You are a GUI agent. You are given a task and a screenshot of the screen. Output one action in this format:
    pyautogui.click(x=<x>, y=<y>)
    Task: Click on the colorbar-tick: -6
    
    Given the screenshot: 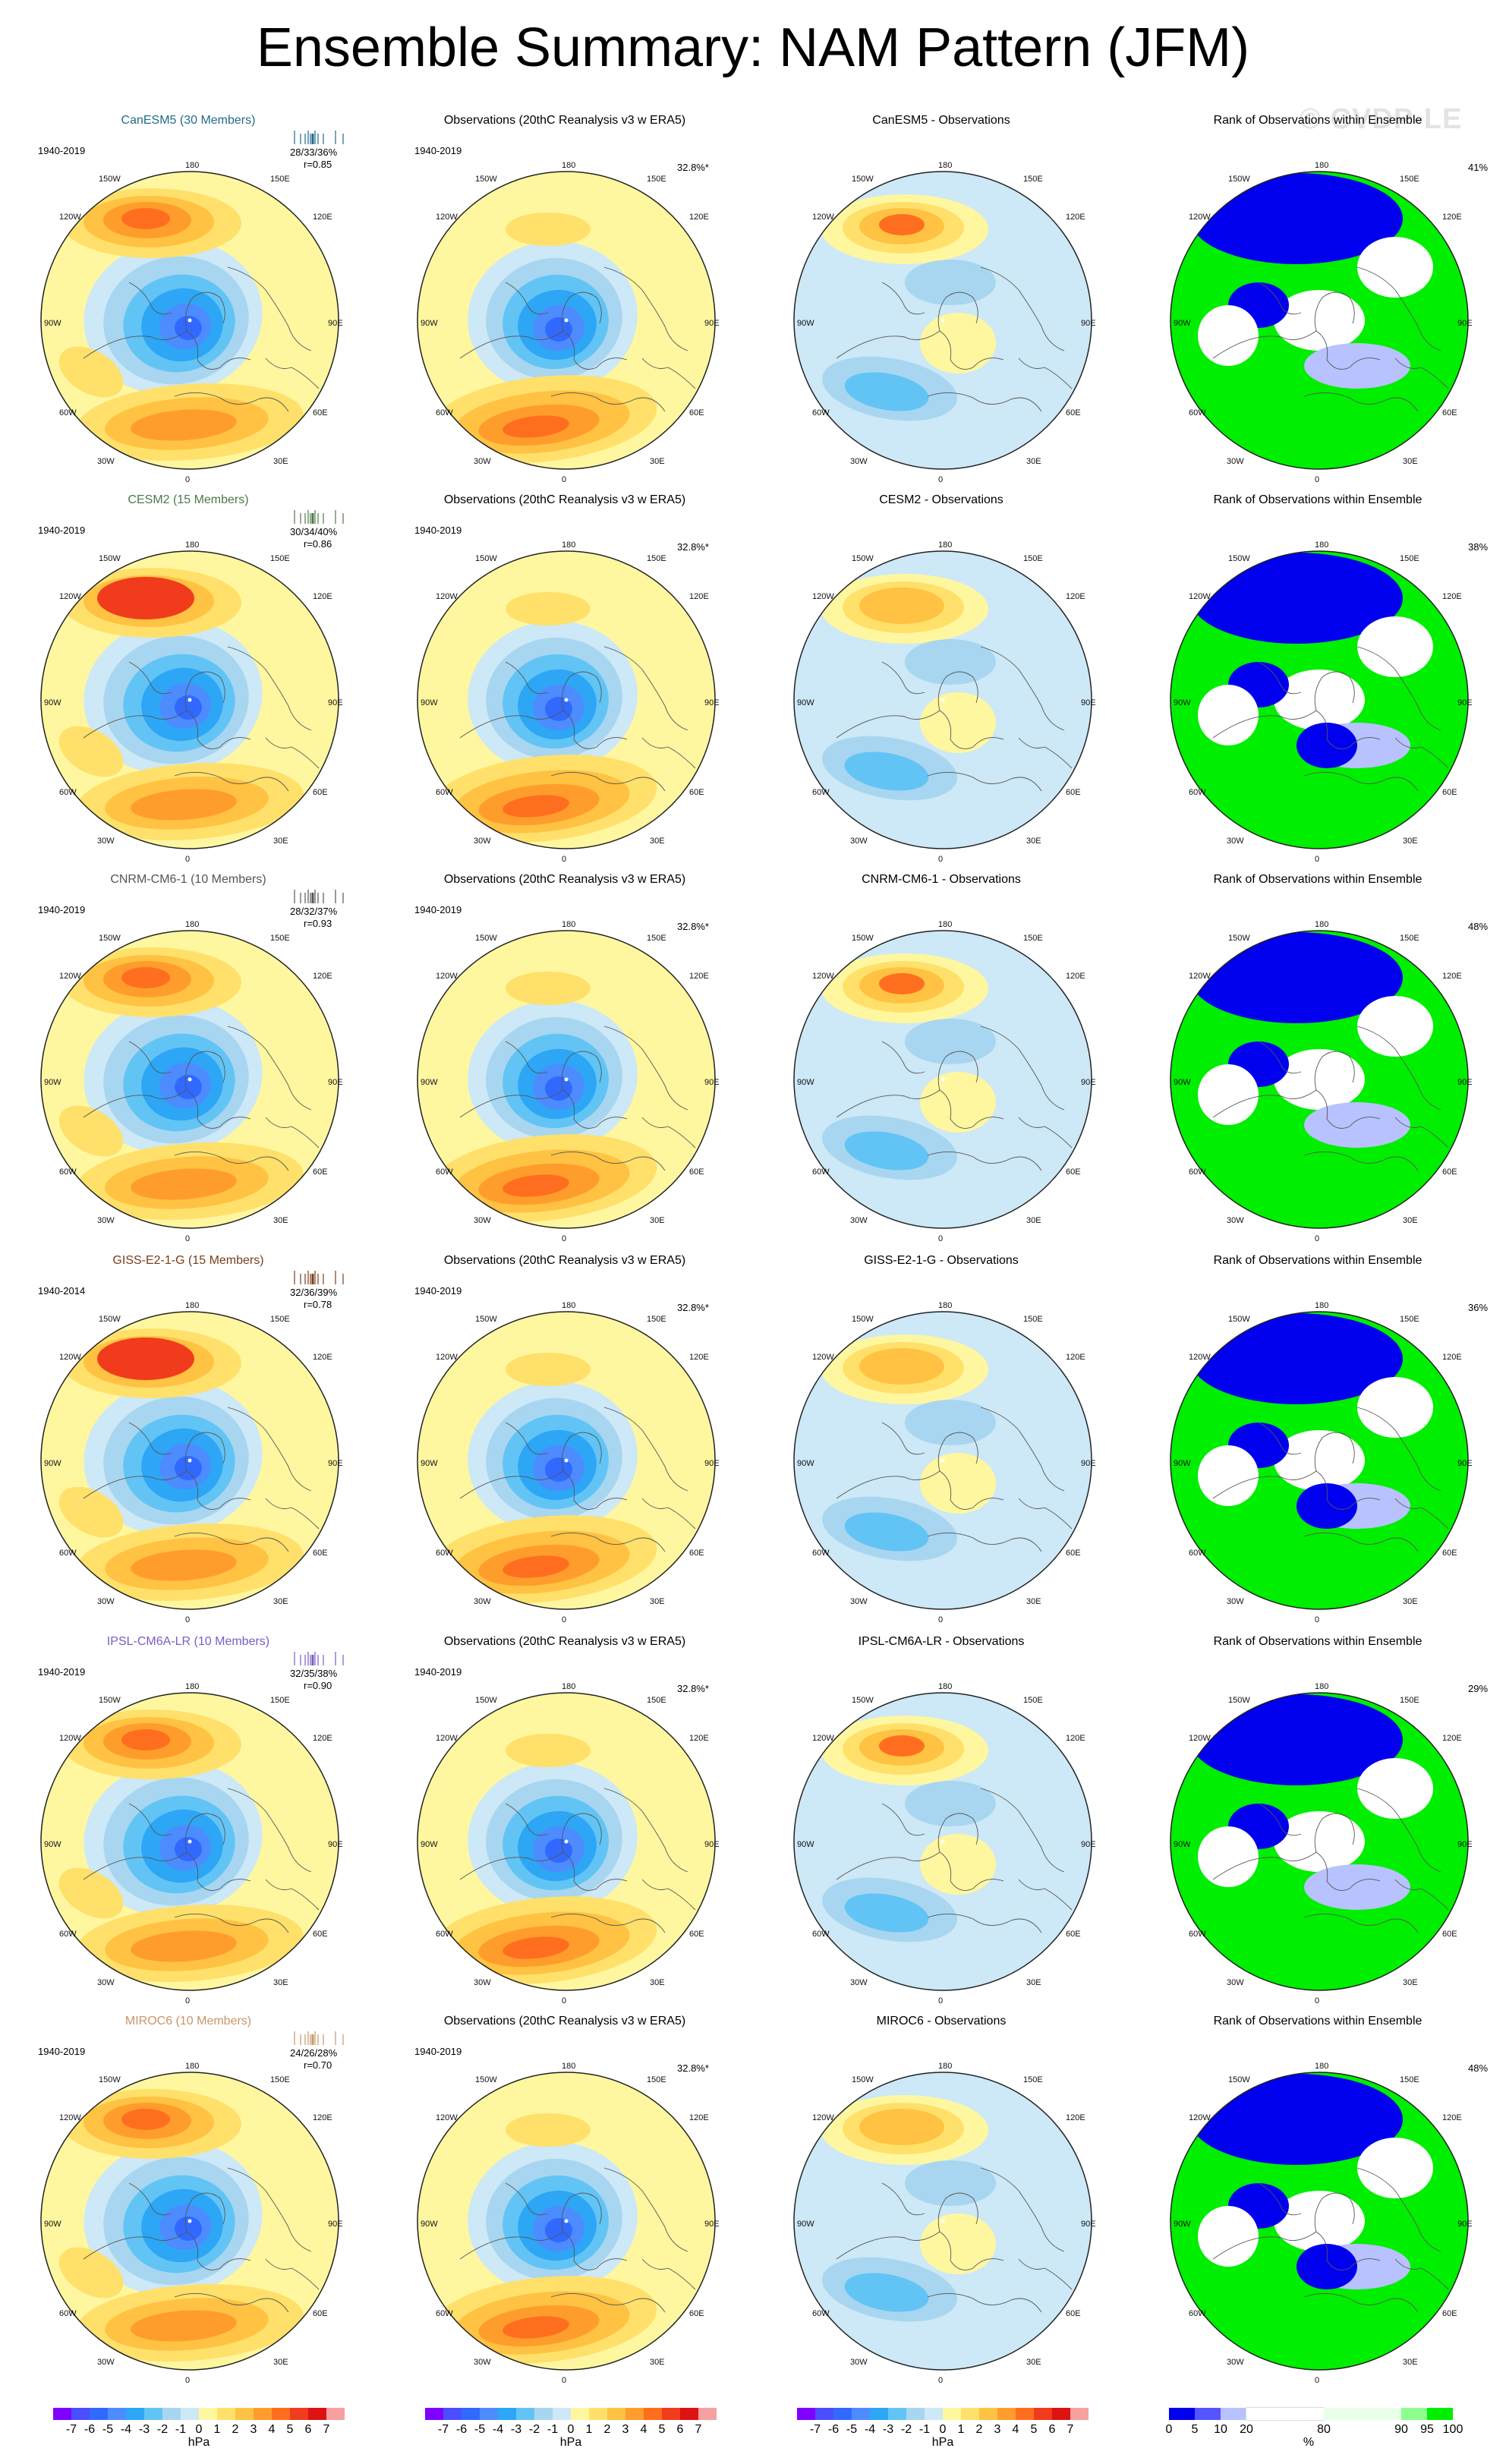 What is the action you would take?
    pyautogui.click(x=833, y=2429)
    